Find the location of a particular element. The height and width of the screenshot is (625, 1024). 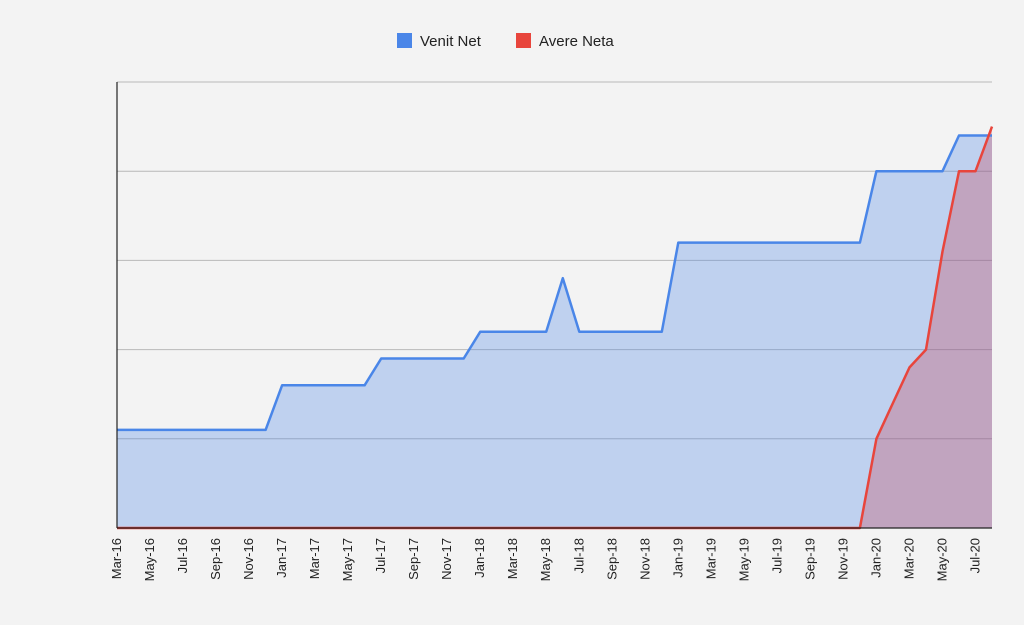

x-tick-label: Sep-17 is located at coordinates (413, 559).